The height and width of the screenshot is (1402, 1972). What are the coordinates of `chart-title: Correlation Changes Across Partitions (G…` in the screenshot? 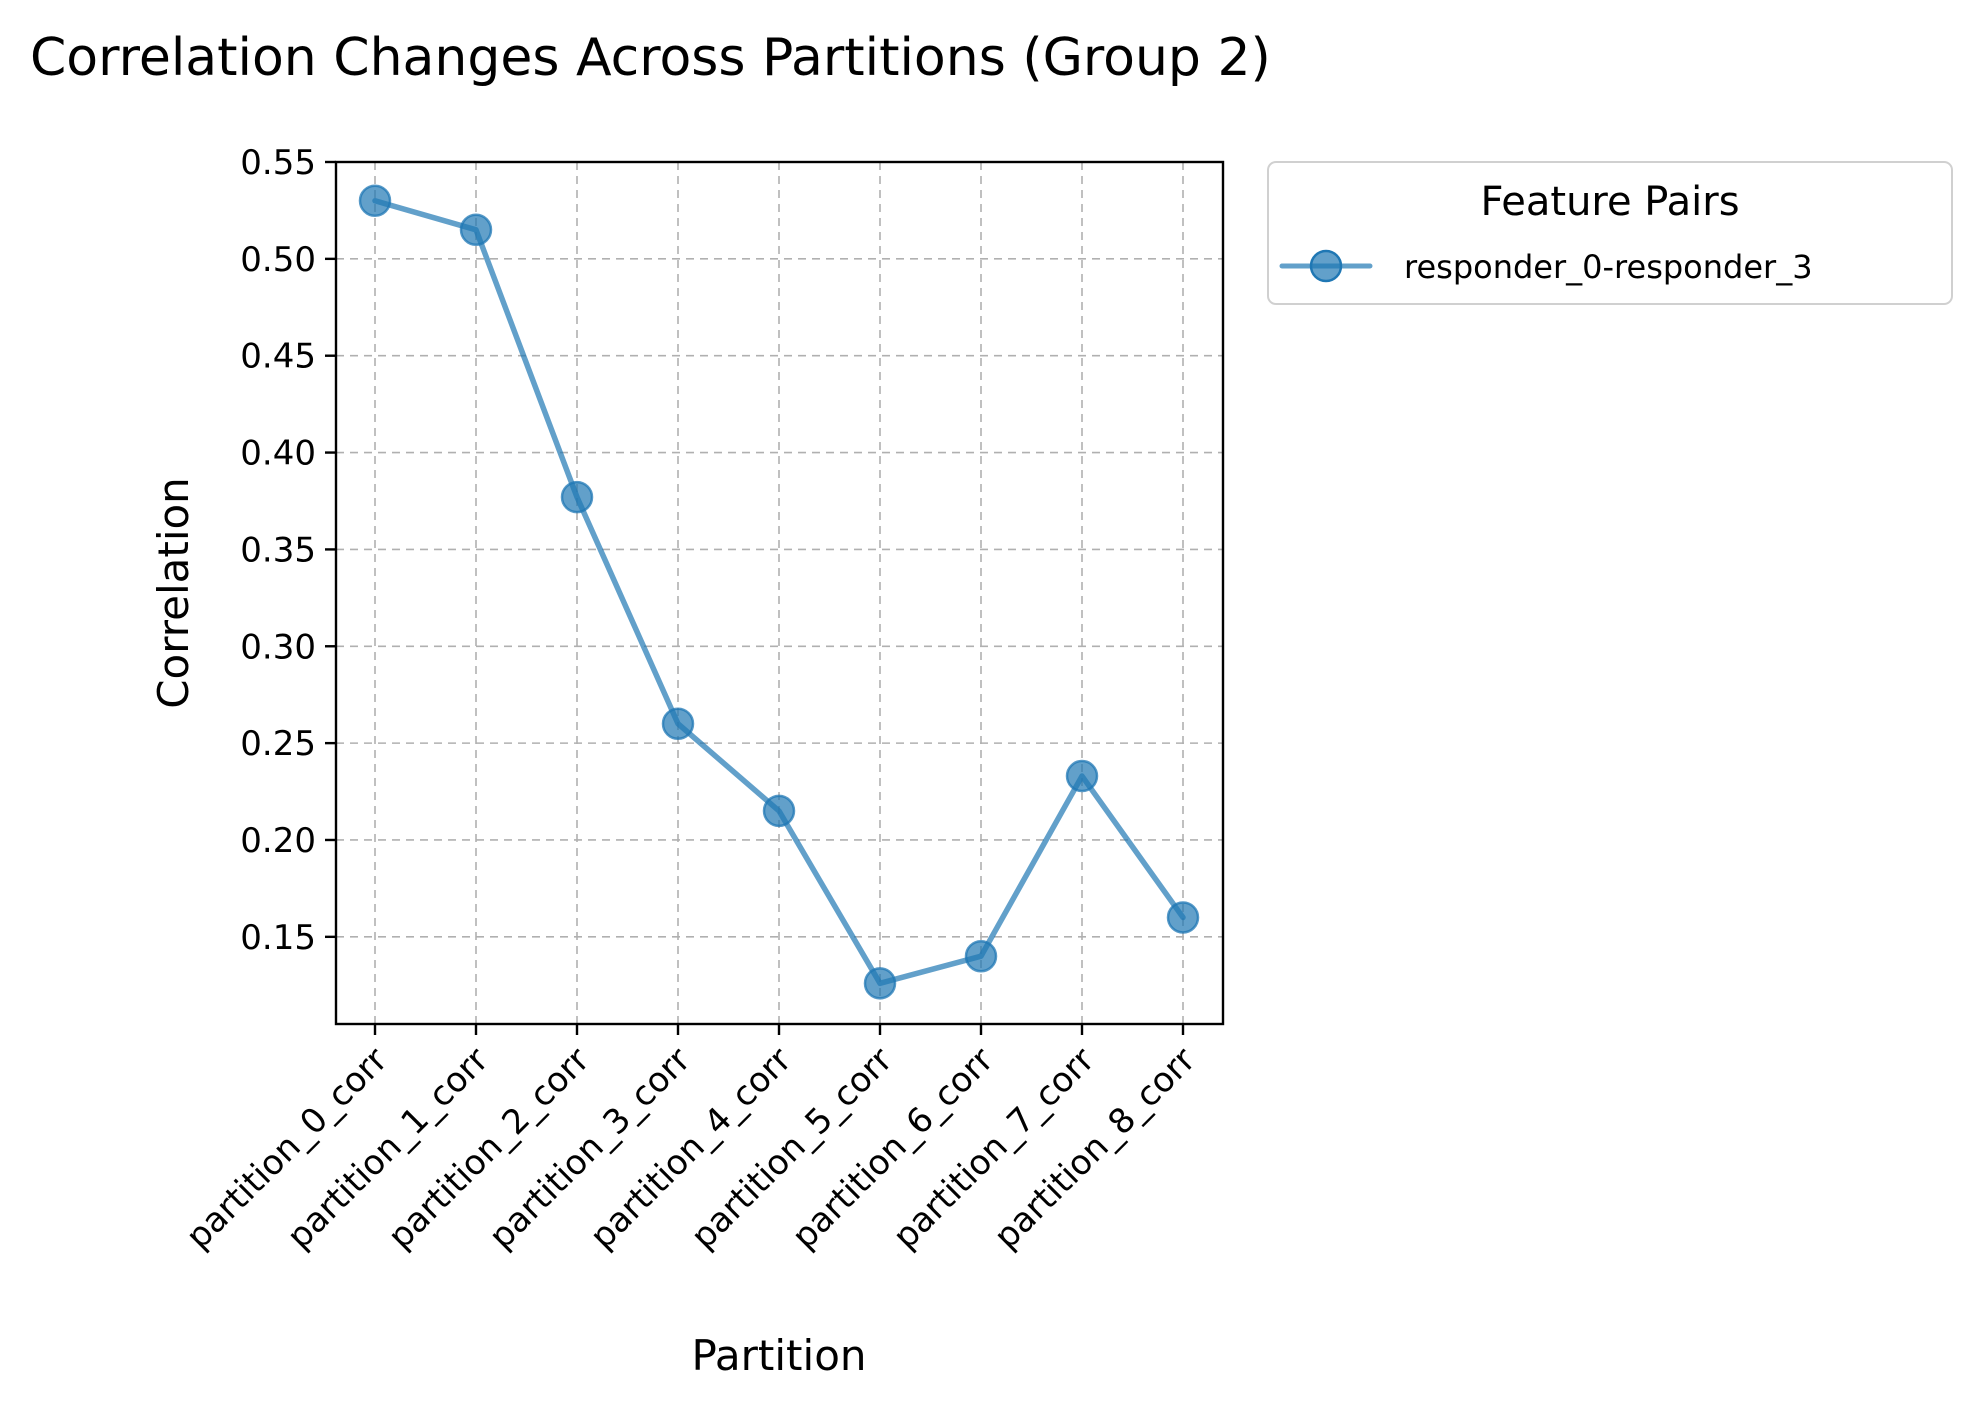 It's located at (650, 58).